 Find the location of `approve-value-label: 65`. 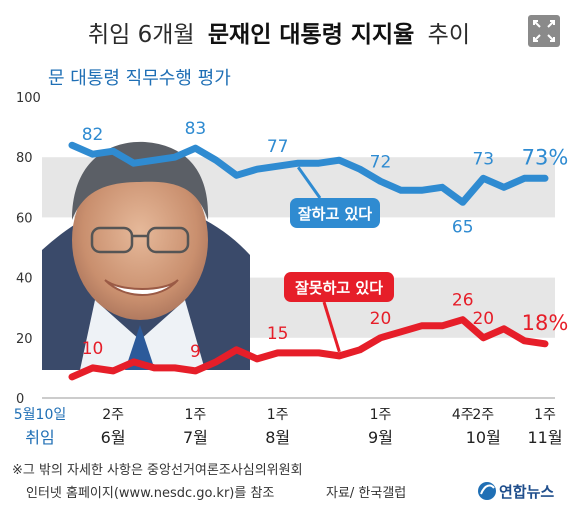

approve-value-label: 65 is located at coordinates (463, 227).